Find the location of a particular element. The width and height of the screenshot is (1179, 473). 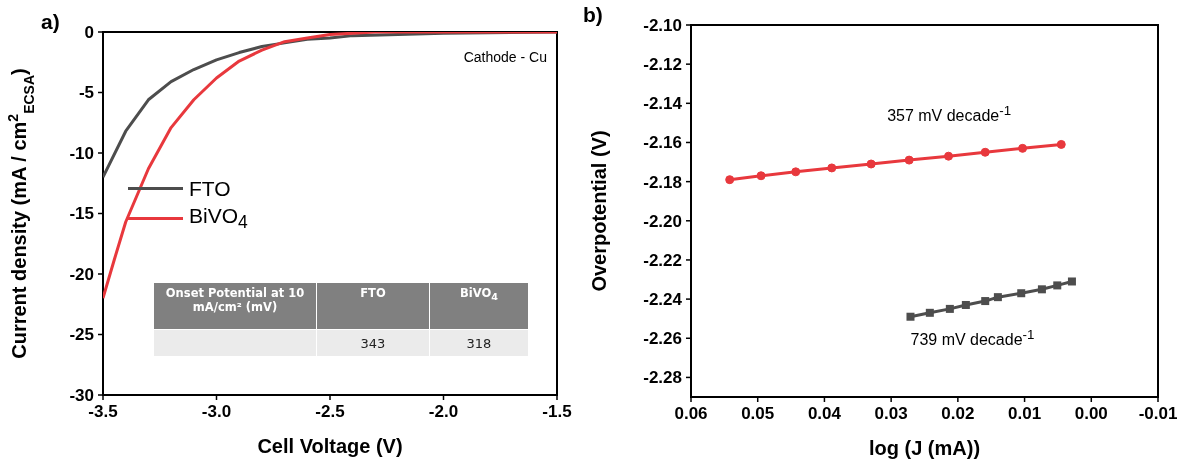

x-tick-label: 0.05 is located at coordinates (758, 413).